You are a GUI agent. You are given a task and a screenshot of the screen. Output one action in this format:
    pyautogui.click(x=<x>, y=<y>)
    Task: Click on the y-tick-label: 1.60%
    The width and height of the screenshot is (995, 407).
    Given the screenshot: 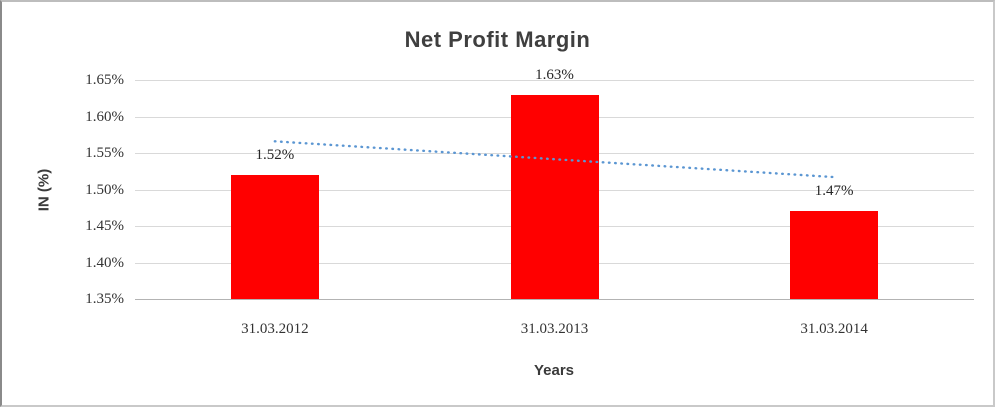 What is the action you would take?
    pyautogui.click(x=104, y=116)
    